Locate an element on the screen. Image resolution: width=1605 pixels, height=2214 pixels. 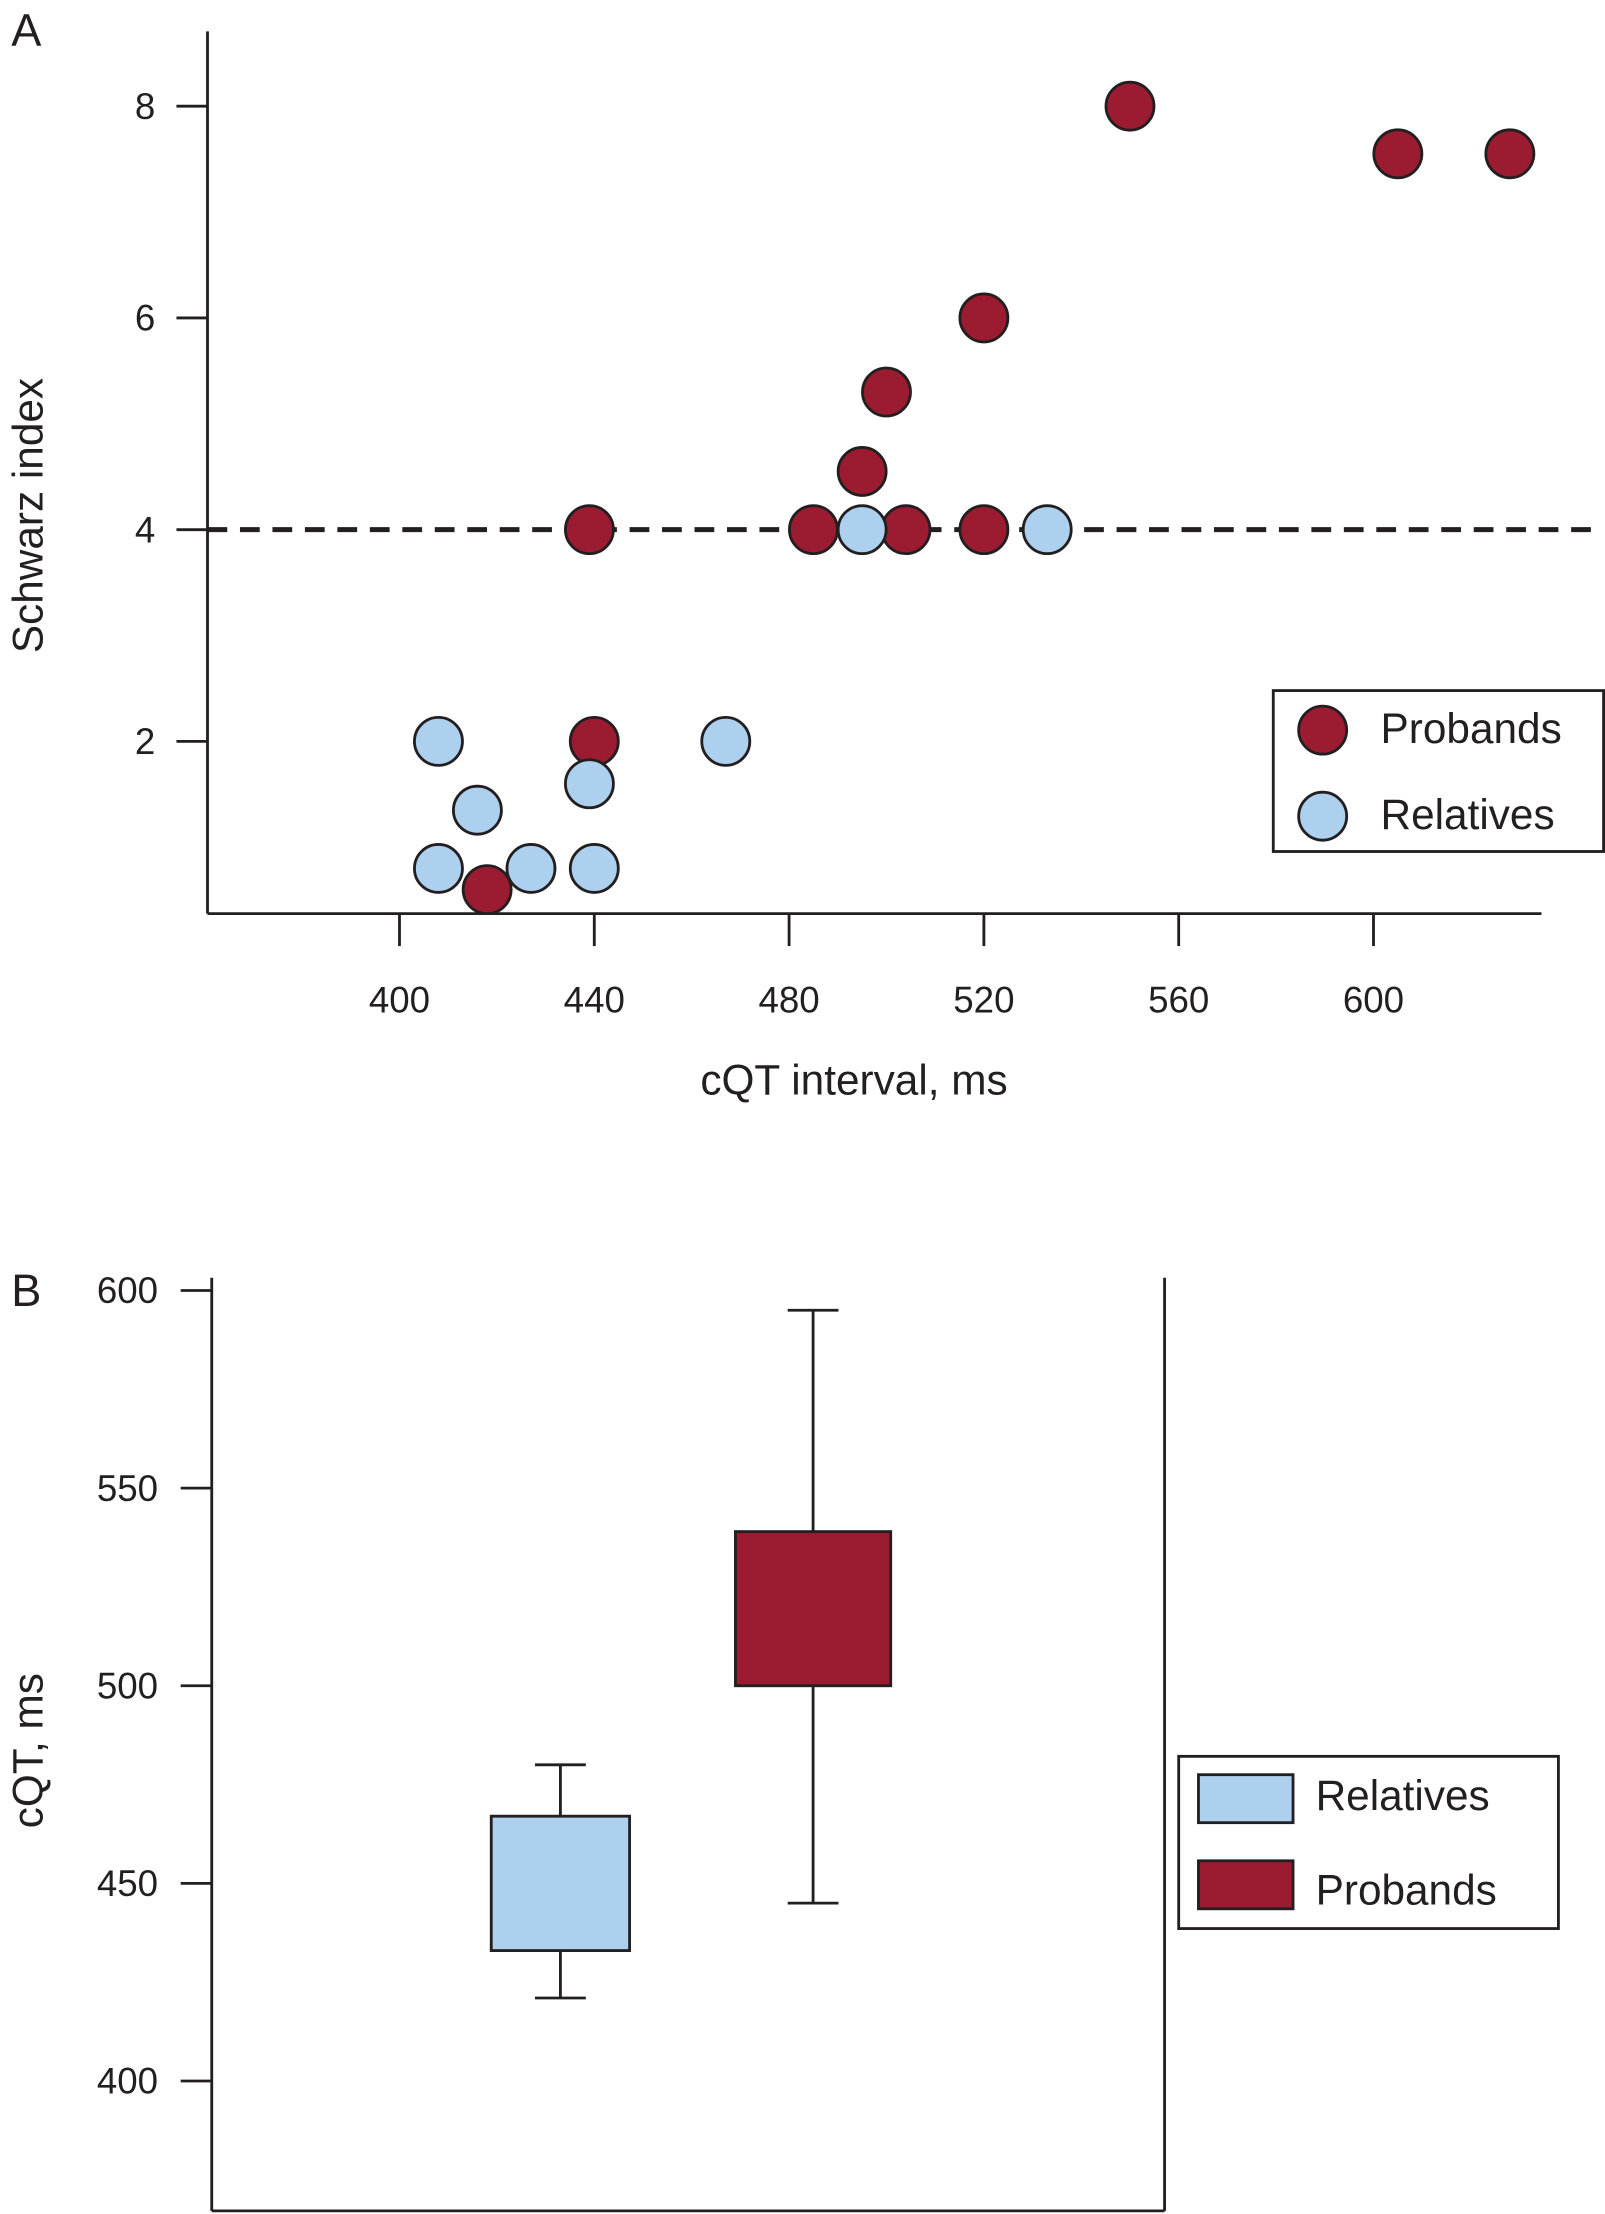
panel-a-label: A is located at coordinates (26, 29).